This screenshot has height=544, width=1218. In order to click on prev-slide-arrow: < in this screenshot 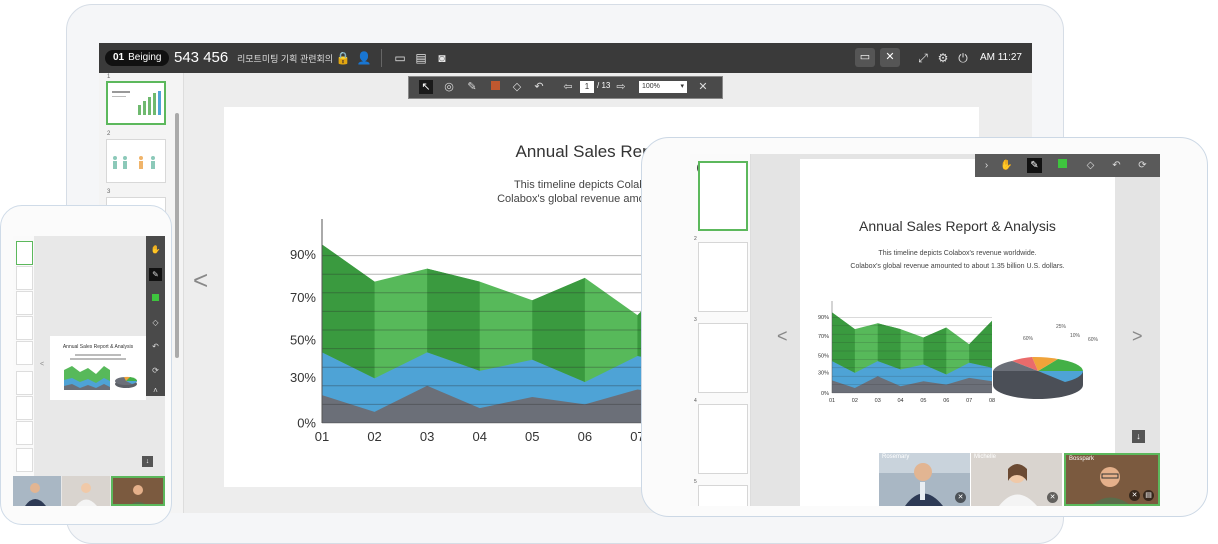, I will do `click(201, 280)`.